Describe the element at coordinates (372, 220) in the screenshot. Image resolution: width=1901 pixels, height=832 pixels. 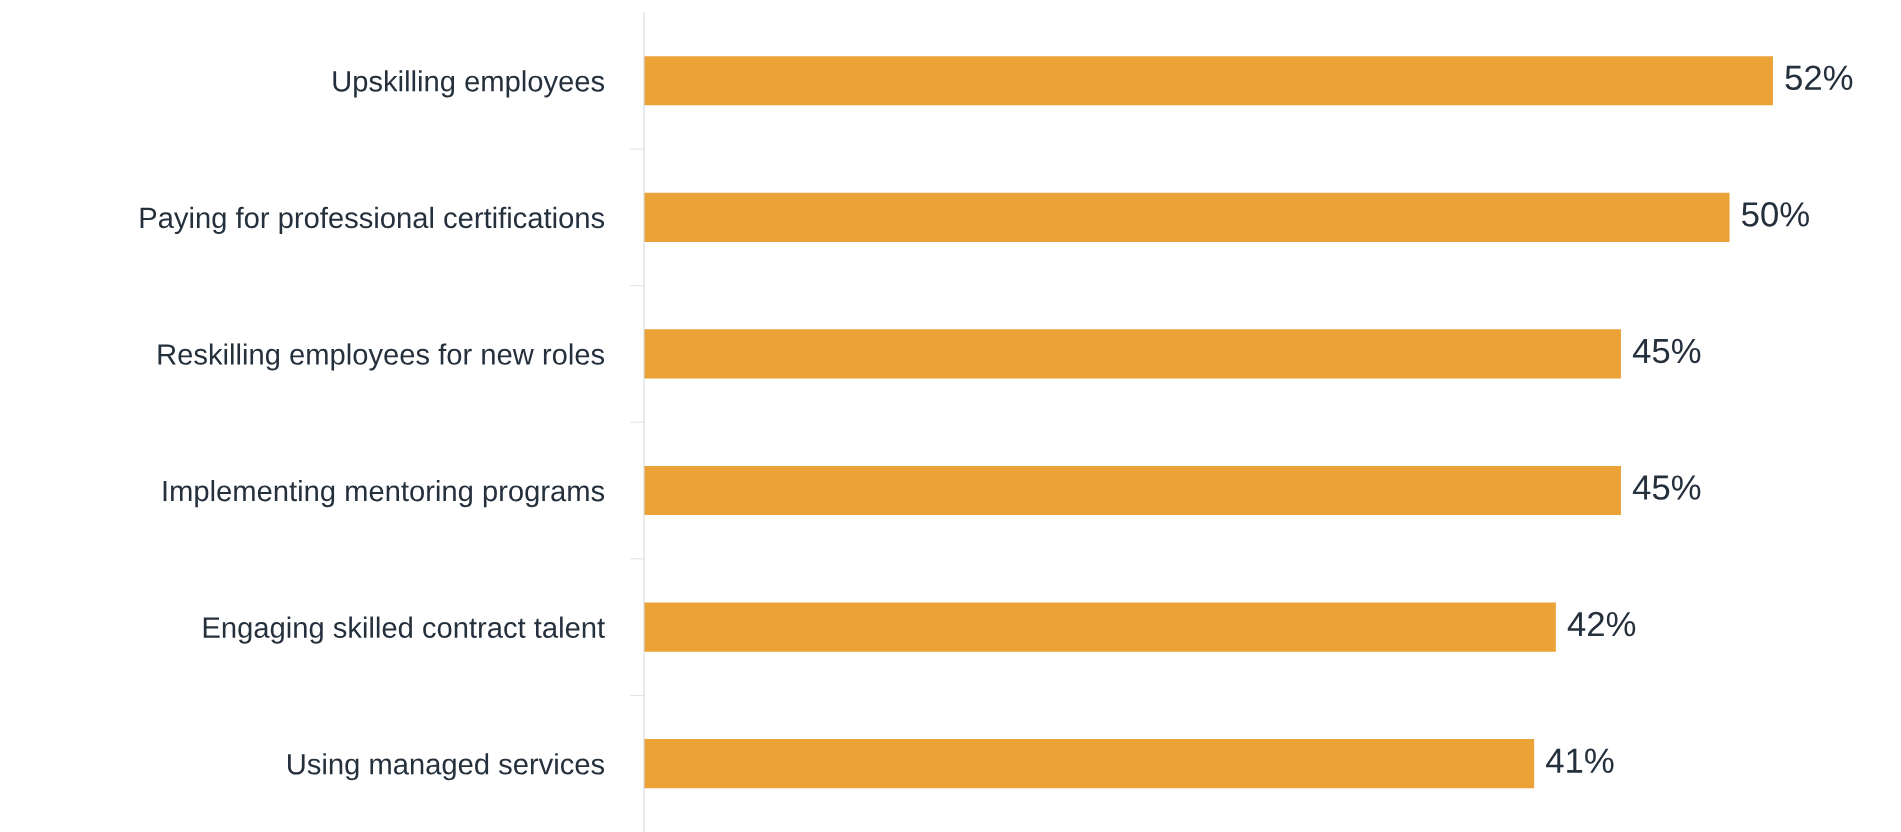
I see `y-tick-label: Paying for professional certifications` at that location.